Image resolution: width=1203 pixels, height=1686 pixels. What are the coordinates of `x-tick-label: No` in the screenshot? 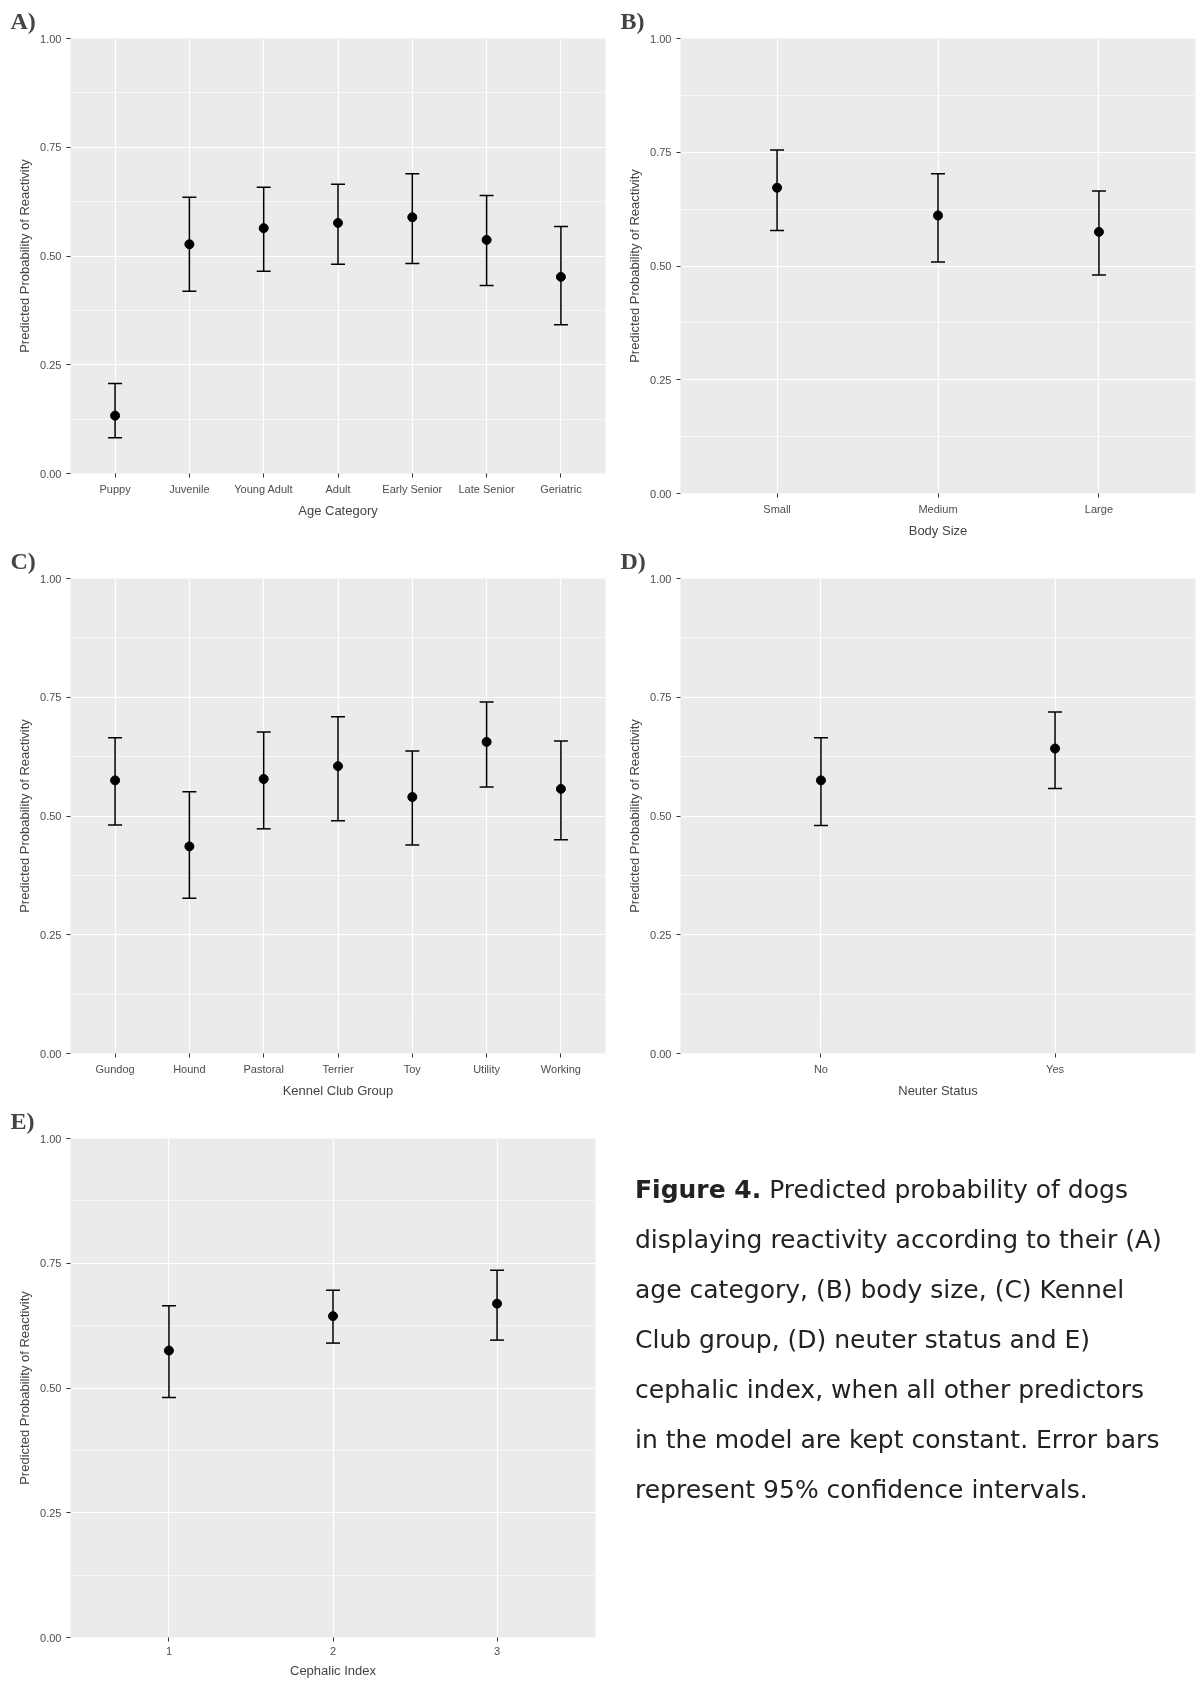 It's located at (820, 1068).